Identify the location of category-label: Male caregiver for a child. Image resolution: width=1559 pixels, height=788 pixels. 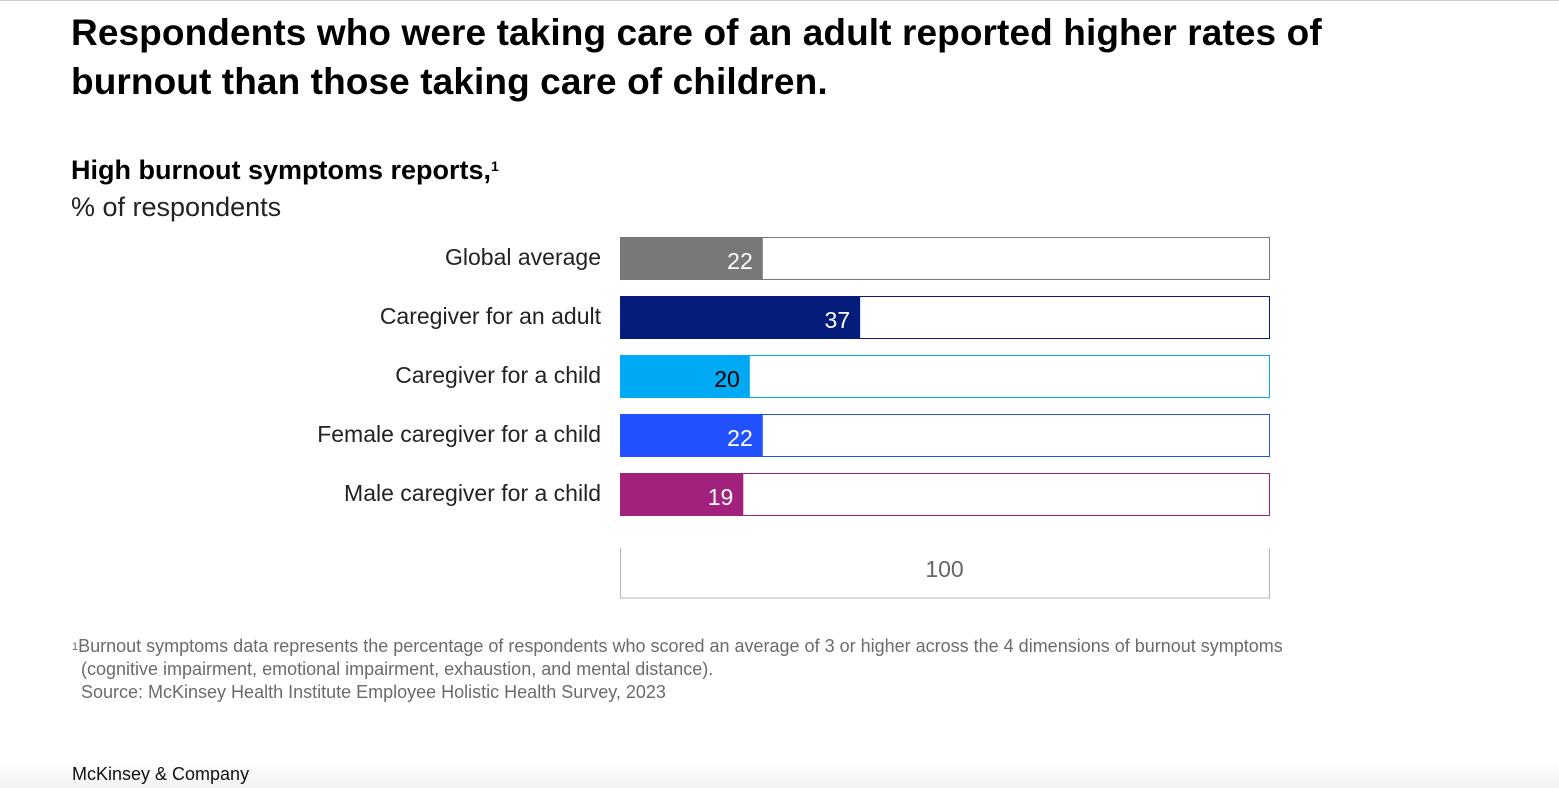
(472, 493).